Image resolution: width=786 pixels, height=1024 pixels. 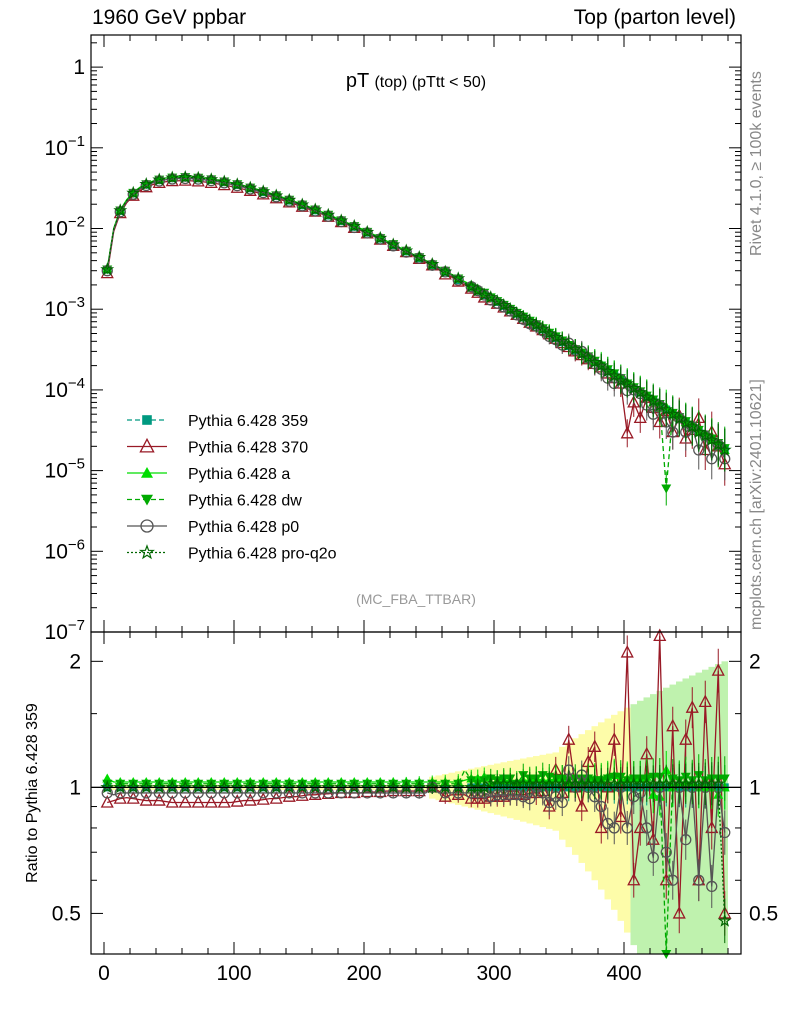 I want to click on header-left: 1960 GeV ppbar, so click(x=169, y=17).